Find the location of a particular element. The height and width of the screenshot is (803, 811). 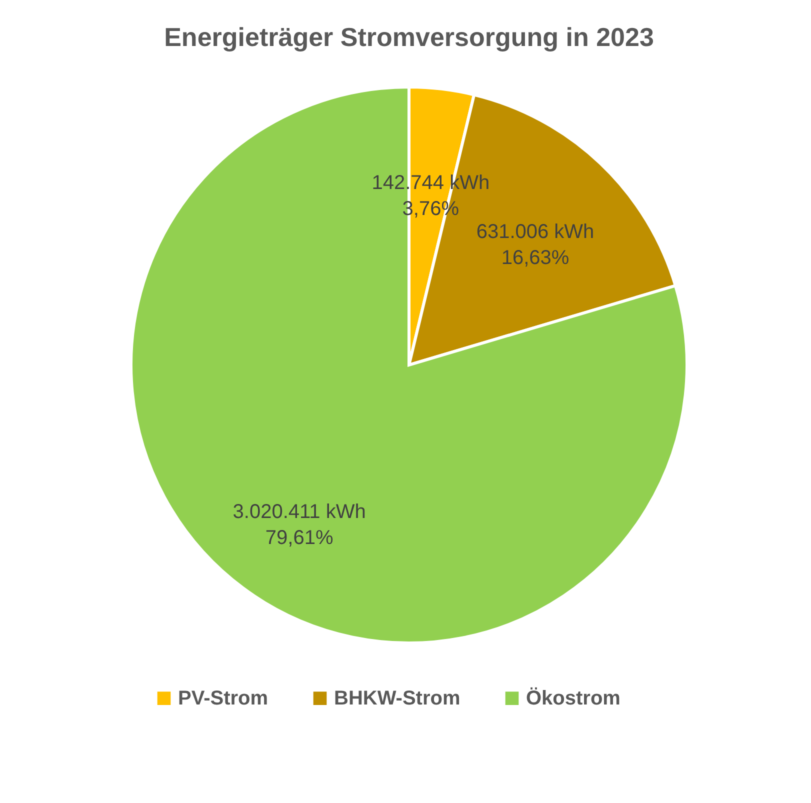

data-label: 3.020.411 kWh 79,61% is located at coordinates (299, 525).